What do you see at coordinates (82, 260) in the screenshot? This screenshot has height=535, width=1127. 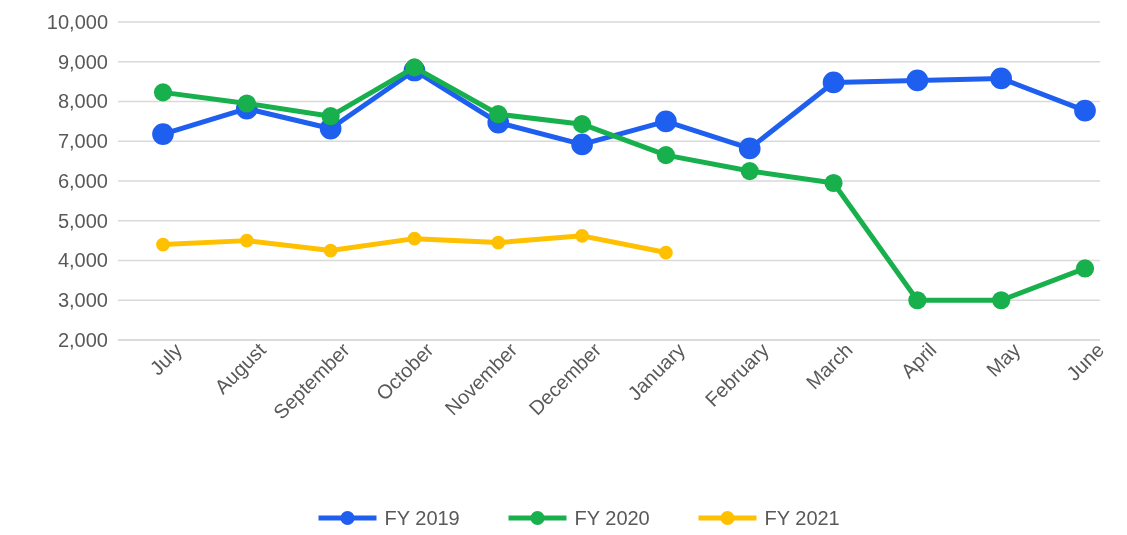 I see `y-tick-label: 4,000` at bounding box center [82, 260].